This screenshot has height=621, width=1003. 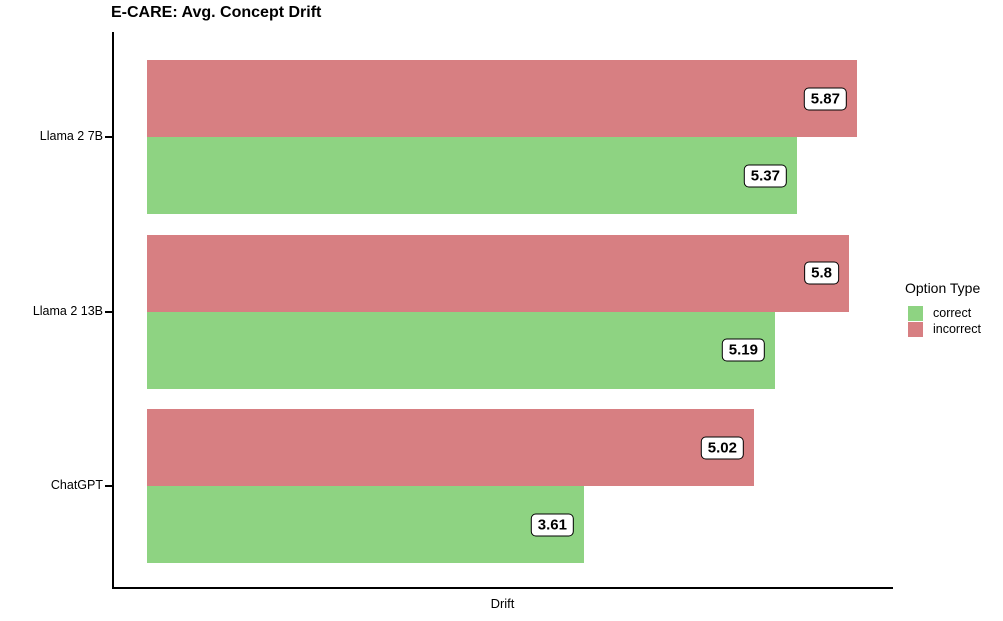 I want to click on legend-title: Option Type, so click(x=943, y=288).